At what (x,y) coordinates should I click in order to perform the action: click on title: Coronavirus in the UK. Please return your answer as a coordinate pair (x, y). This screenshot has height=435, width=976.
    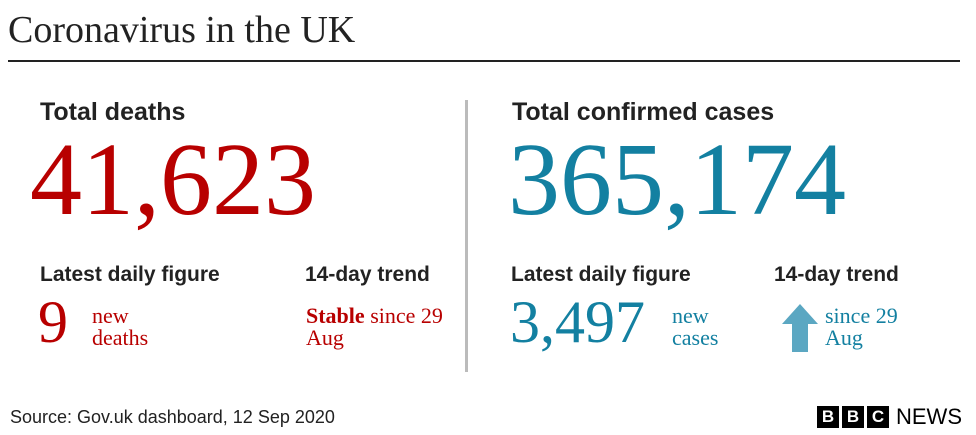
    Looking at the image, I should click on (182, 30).